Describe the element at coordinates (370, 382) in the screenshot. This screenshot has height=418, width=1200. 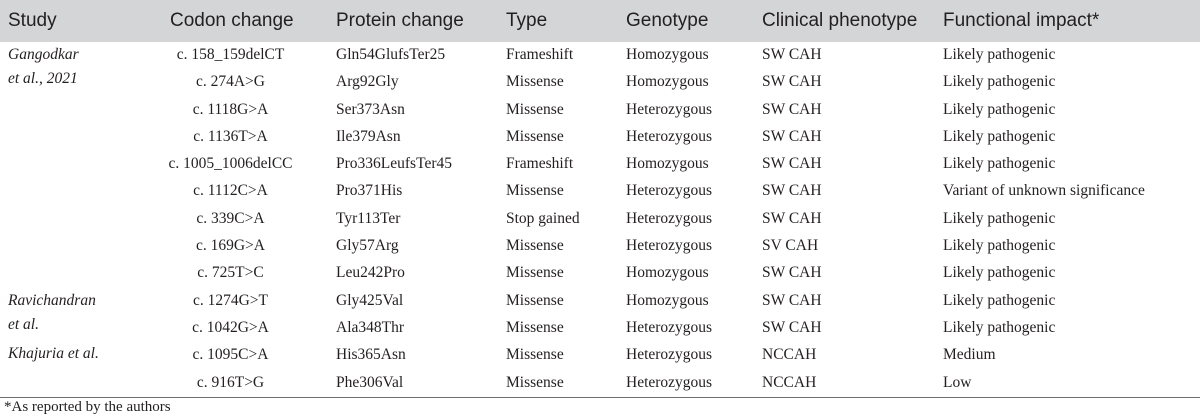
I see `protein-change-cell: Phe306Val` at that location.